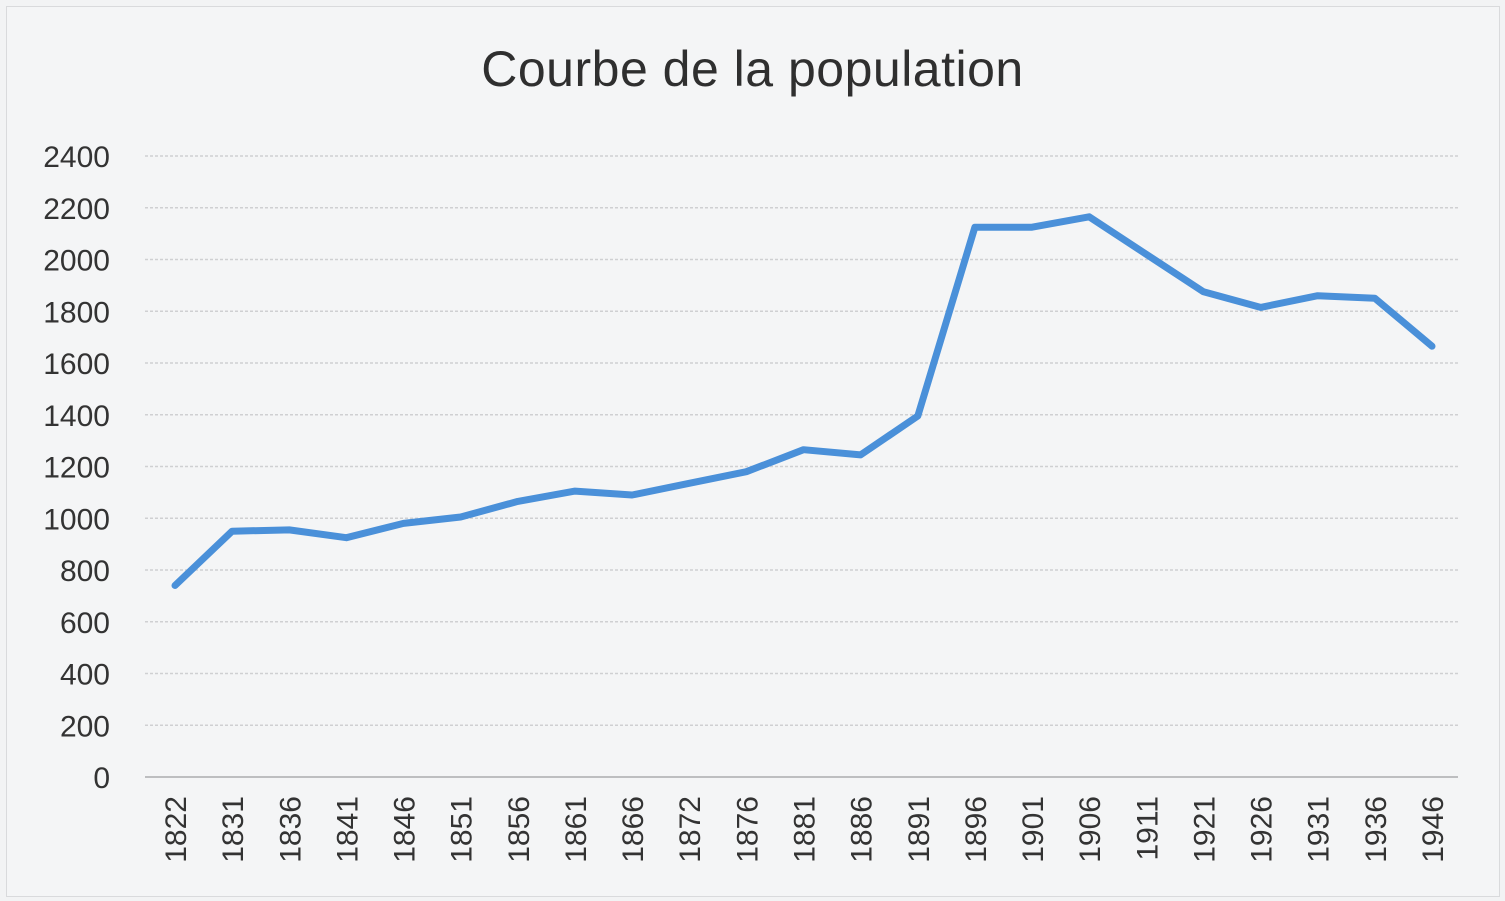  I want to click on x-tick-label: 1836, so click(290, 829).